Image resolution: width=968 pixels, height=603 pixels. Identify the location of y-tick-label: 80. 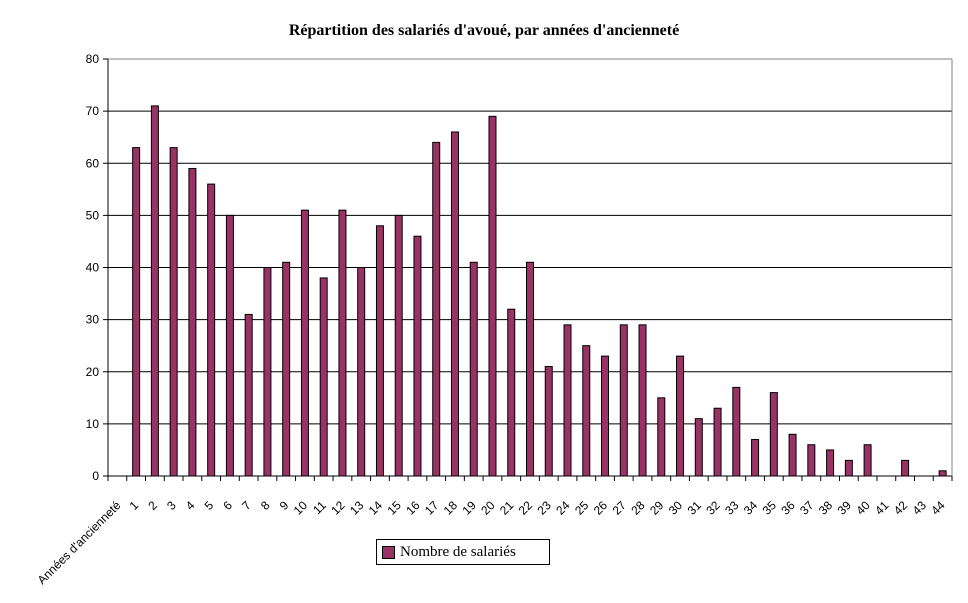
(93, 59).